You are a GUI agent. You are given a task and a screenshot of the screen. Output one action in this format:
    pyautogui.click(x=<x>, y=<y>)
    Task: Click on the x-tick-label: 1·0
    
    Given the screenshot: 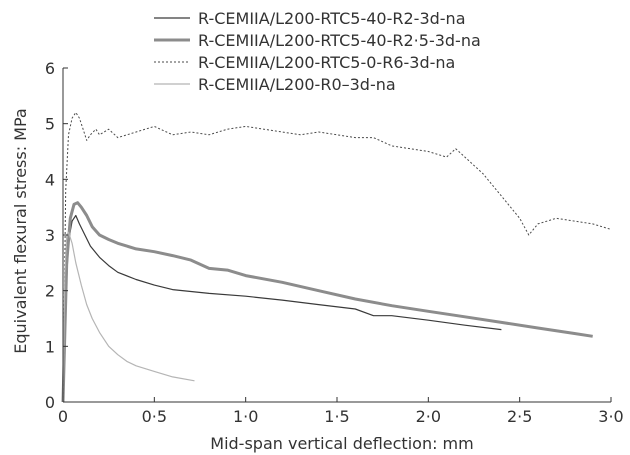 What is the action you would take?
    pyautogui.click(x=245, y=416)
    